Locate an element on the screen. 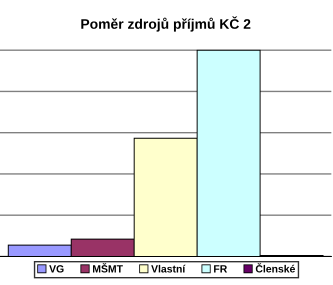 The image size is (333, 285). legend-label: MŠMT is located at coordinates (108, 268).